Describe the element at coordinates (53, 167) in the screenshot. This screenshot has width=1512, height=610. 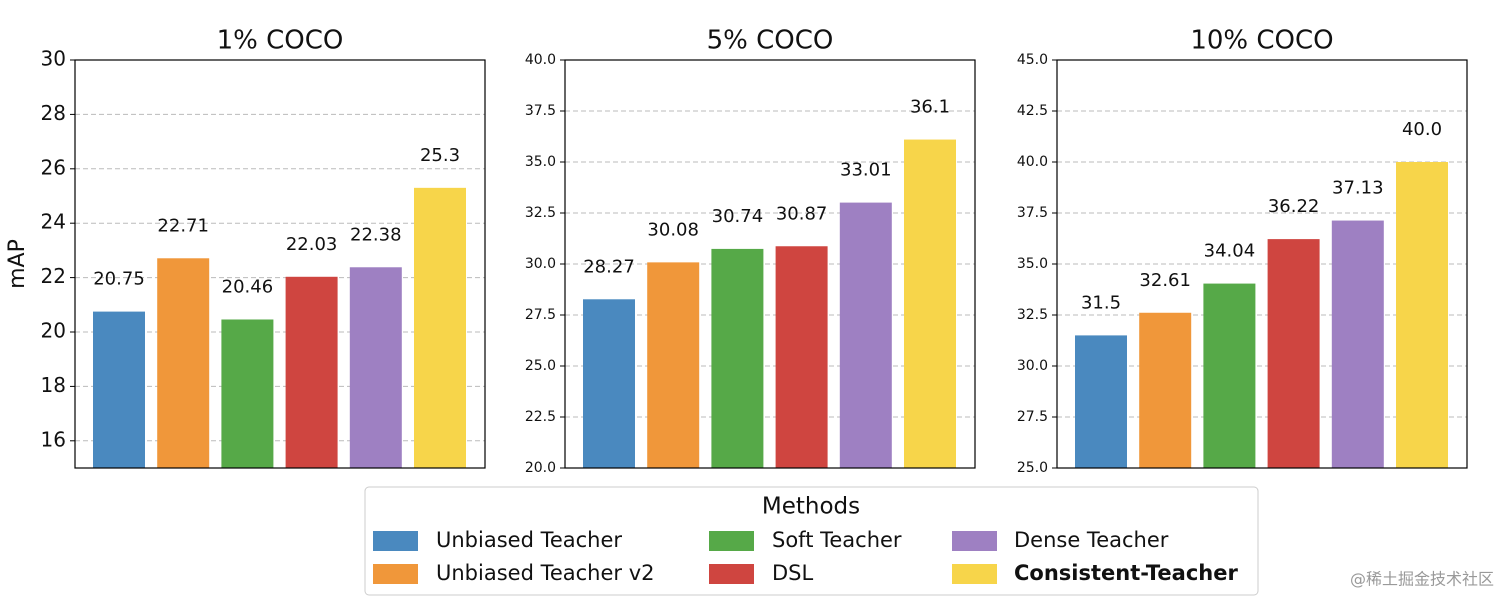
I see `y-tick-label: 26` at that location.